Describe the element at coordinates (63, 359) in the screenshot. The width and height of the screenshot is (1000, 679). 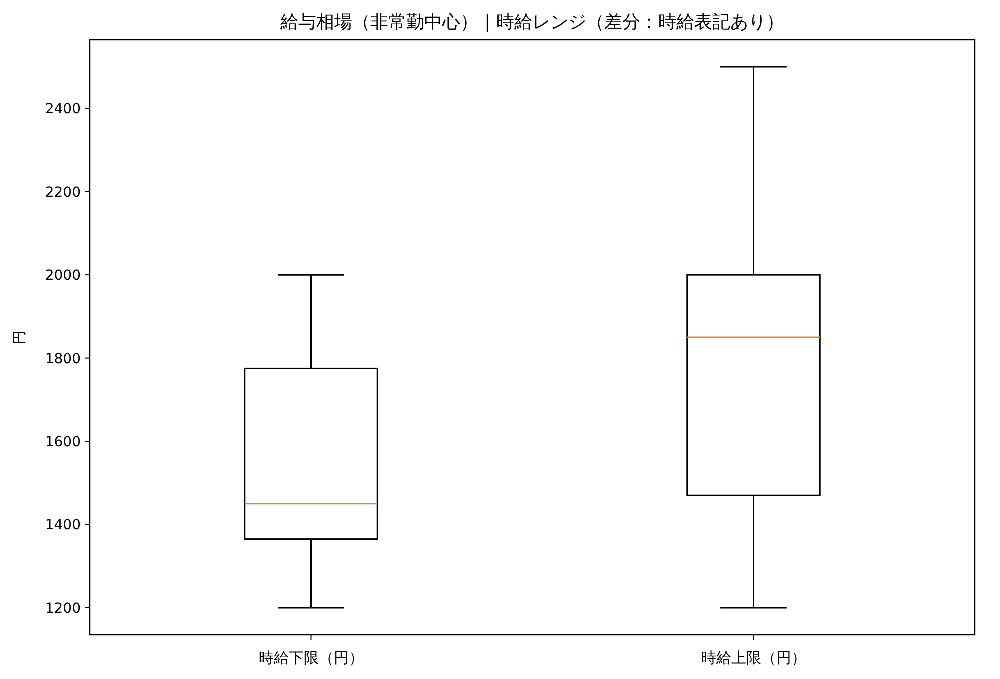
I see `y-tick-label: 1800` at that location.